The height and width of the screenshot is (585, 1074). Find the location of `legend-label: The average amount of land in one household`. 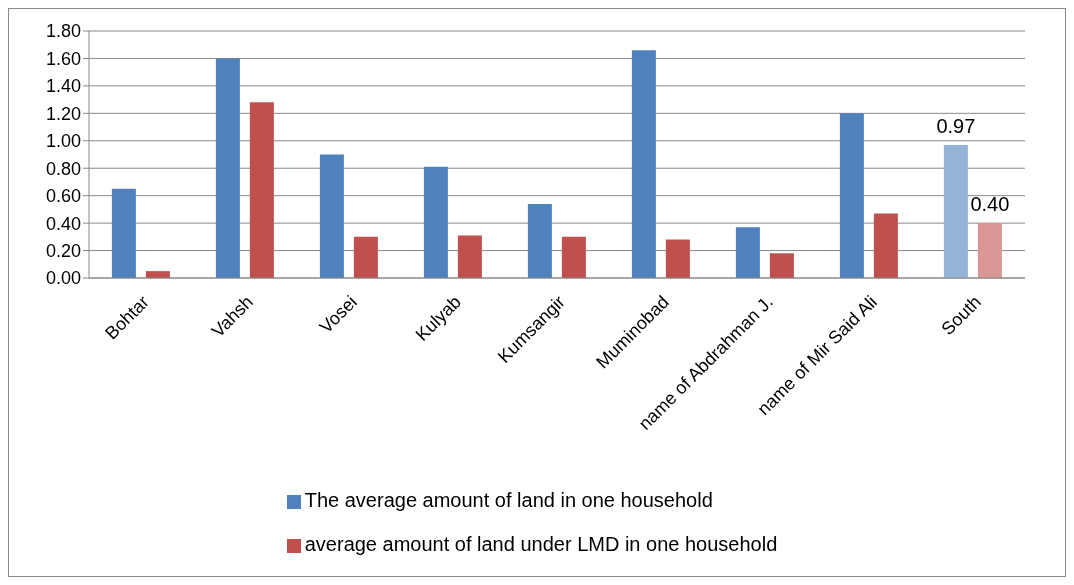

legend-label: The average amount of land in one household is located at coordinates (508, 500).